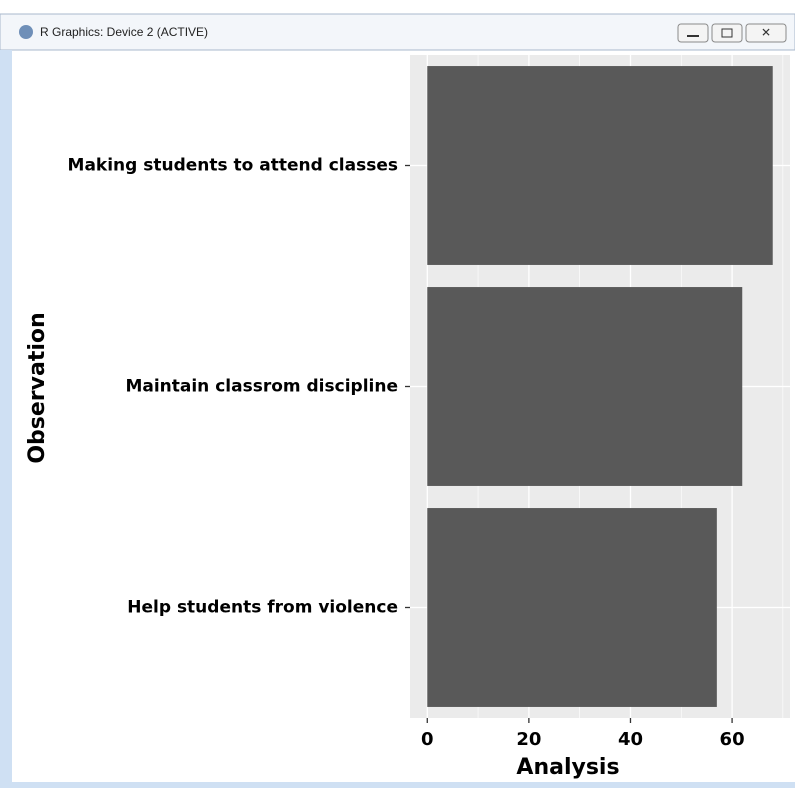 This screenshot has height=792, width=795. I want to click on minimize-button, so click(693, 33).